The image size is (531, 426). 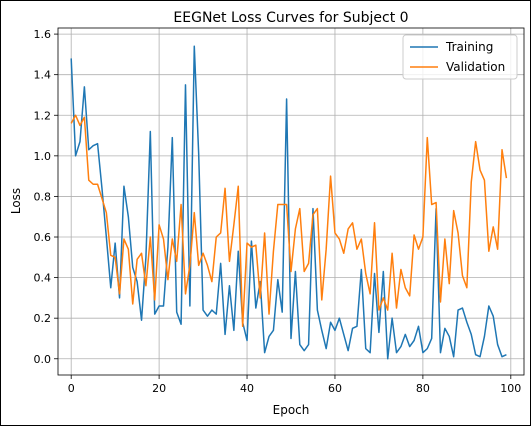 I want to click on x-axis-ticks: 0 20 40 60 80 100, so click(x=294, y=385).